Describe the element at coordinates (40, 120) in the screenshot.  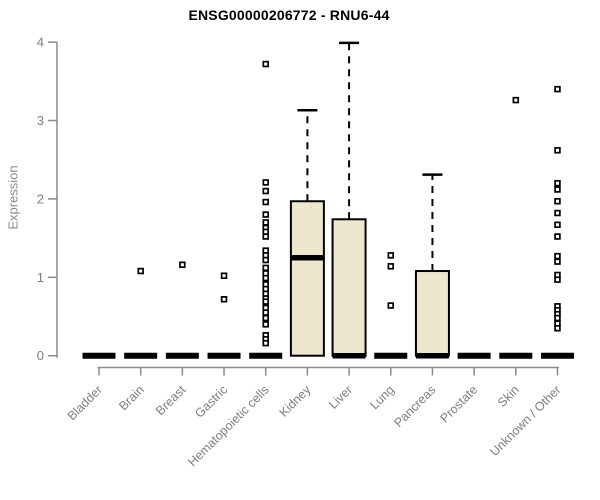
I see `y-tick-label: 3` at that location.